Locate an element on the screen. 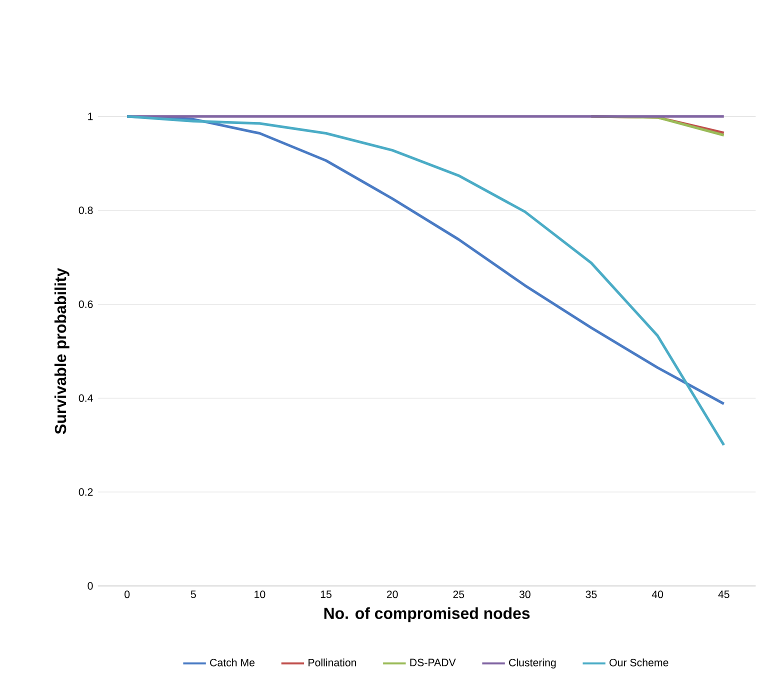  x-tick-label: 35 is located at coordinates (591, 594).